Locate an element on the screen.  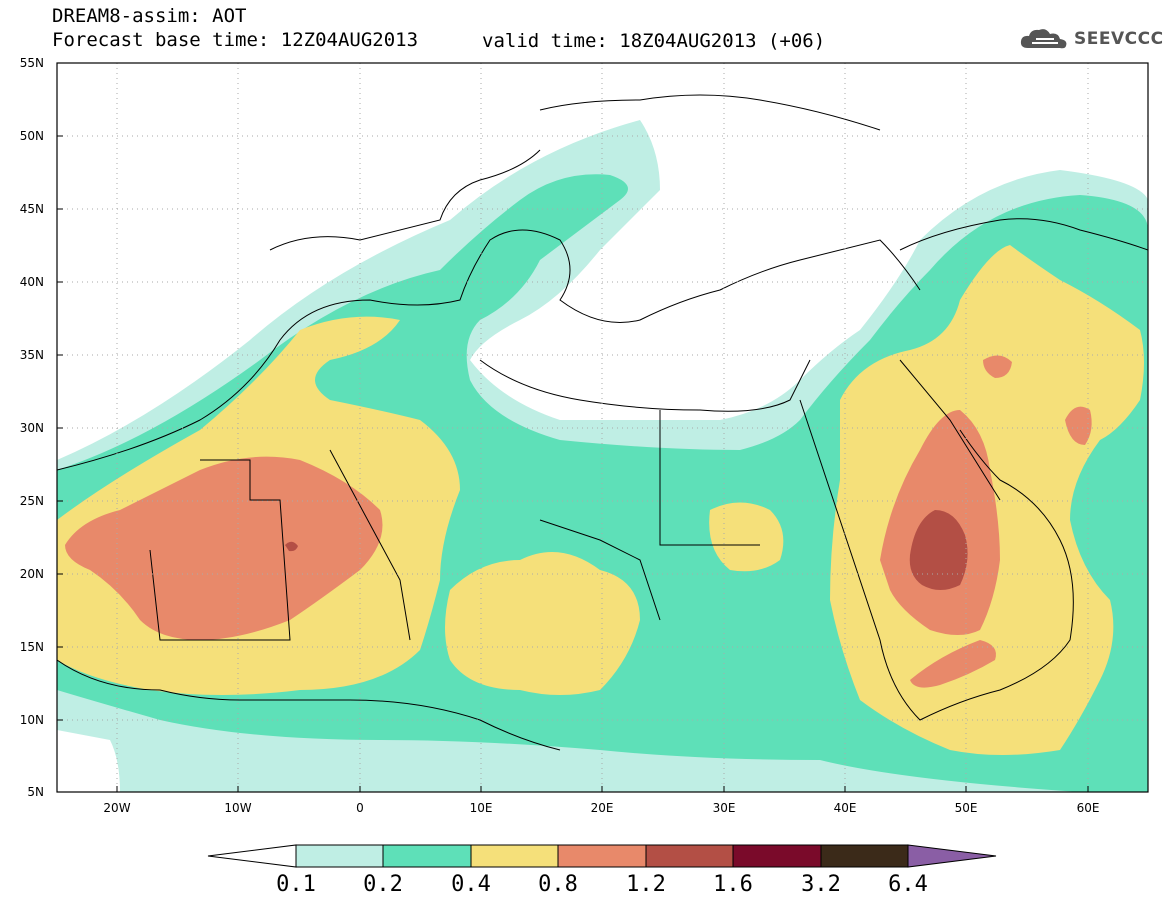
lon-label: 50E is located at coordinates (966, 808).